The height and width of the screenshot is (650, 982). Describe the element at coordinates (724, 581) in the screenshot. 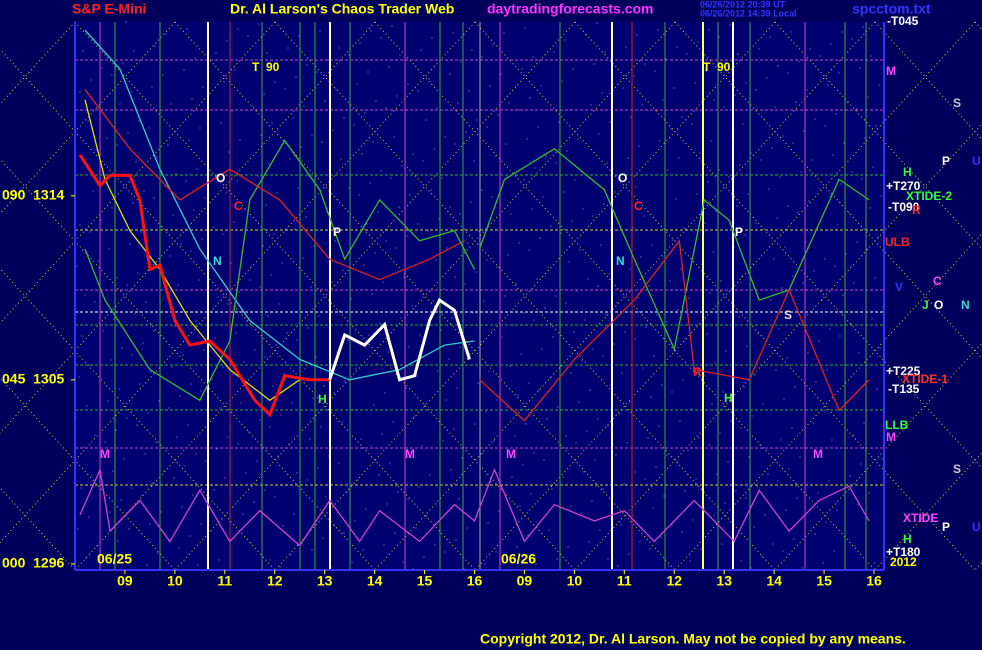

I see `x-tick-label: 13` at that location.